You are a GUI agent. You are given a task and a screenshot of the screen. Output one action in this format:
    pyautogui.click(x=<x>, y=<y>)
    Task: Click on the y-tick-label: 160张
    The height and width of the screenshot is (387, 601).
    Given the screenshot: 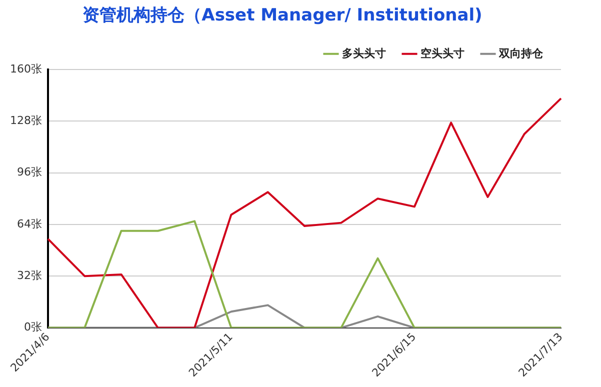 What is the action you would take?
    pyautogui.click(x=26, y=69)
    